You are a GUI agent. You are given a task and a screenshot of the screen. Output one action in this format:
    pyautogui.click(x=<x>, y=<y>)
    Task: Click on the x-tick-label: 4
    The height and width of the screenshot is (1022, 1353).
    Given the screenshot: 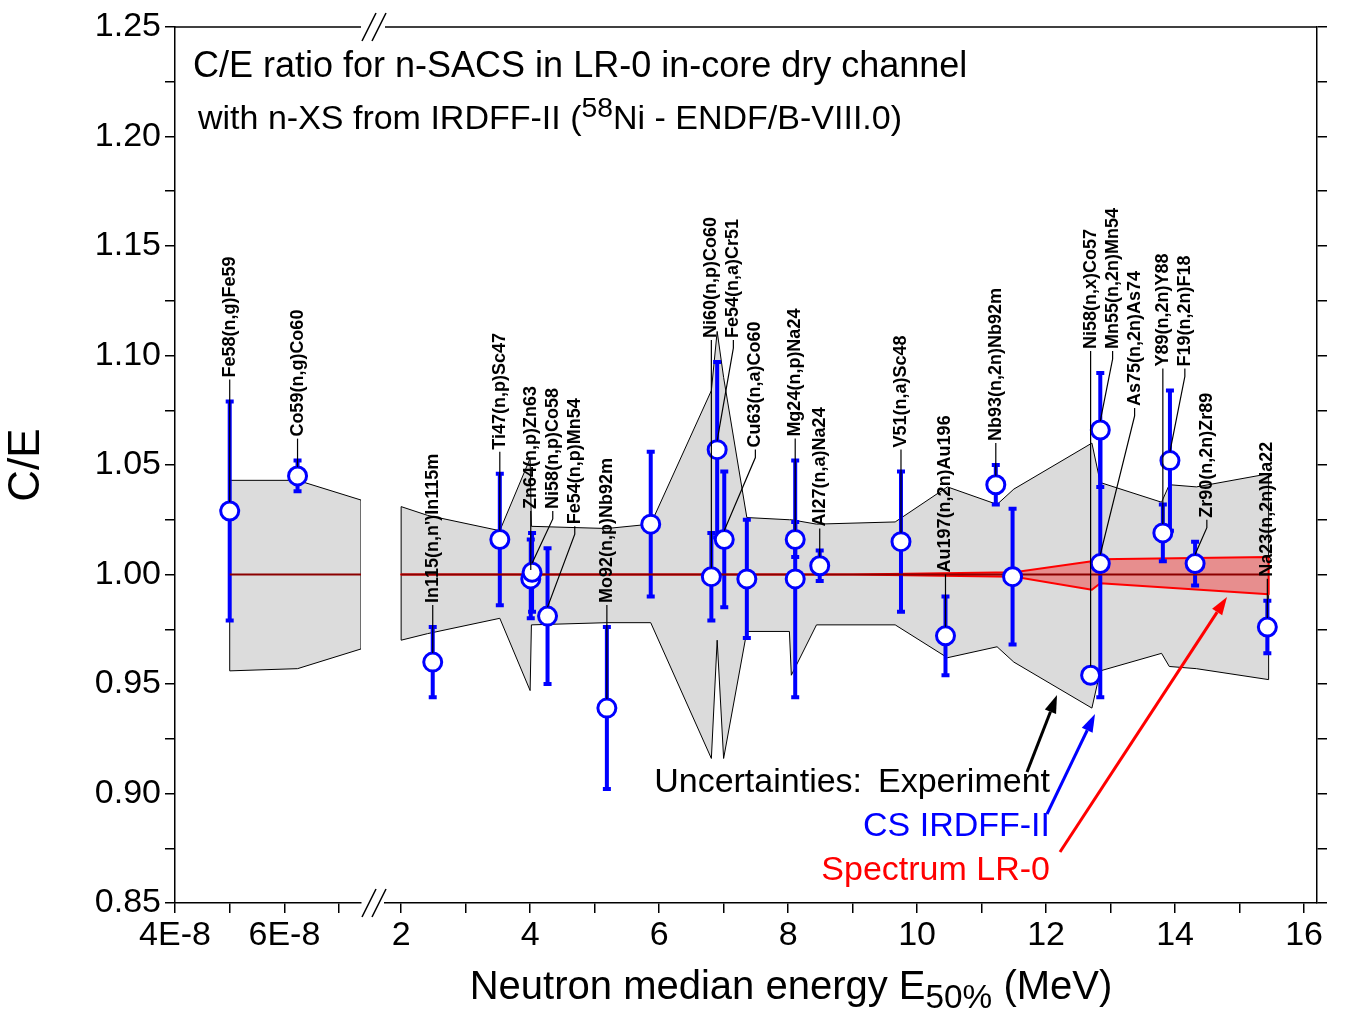 What is the action you would take?
    pyautogui.click(x=530, y=932)
    